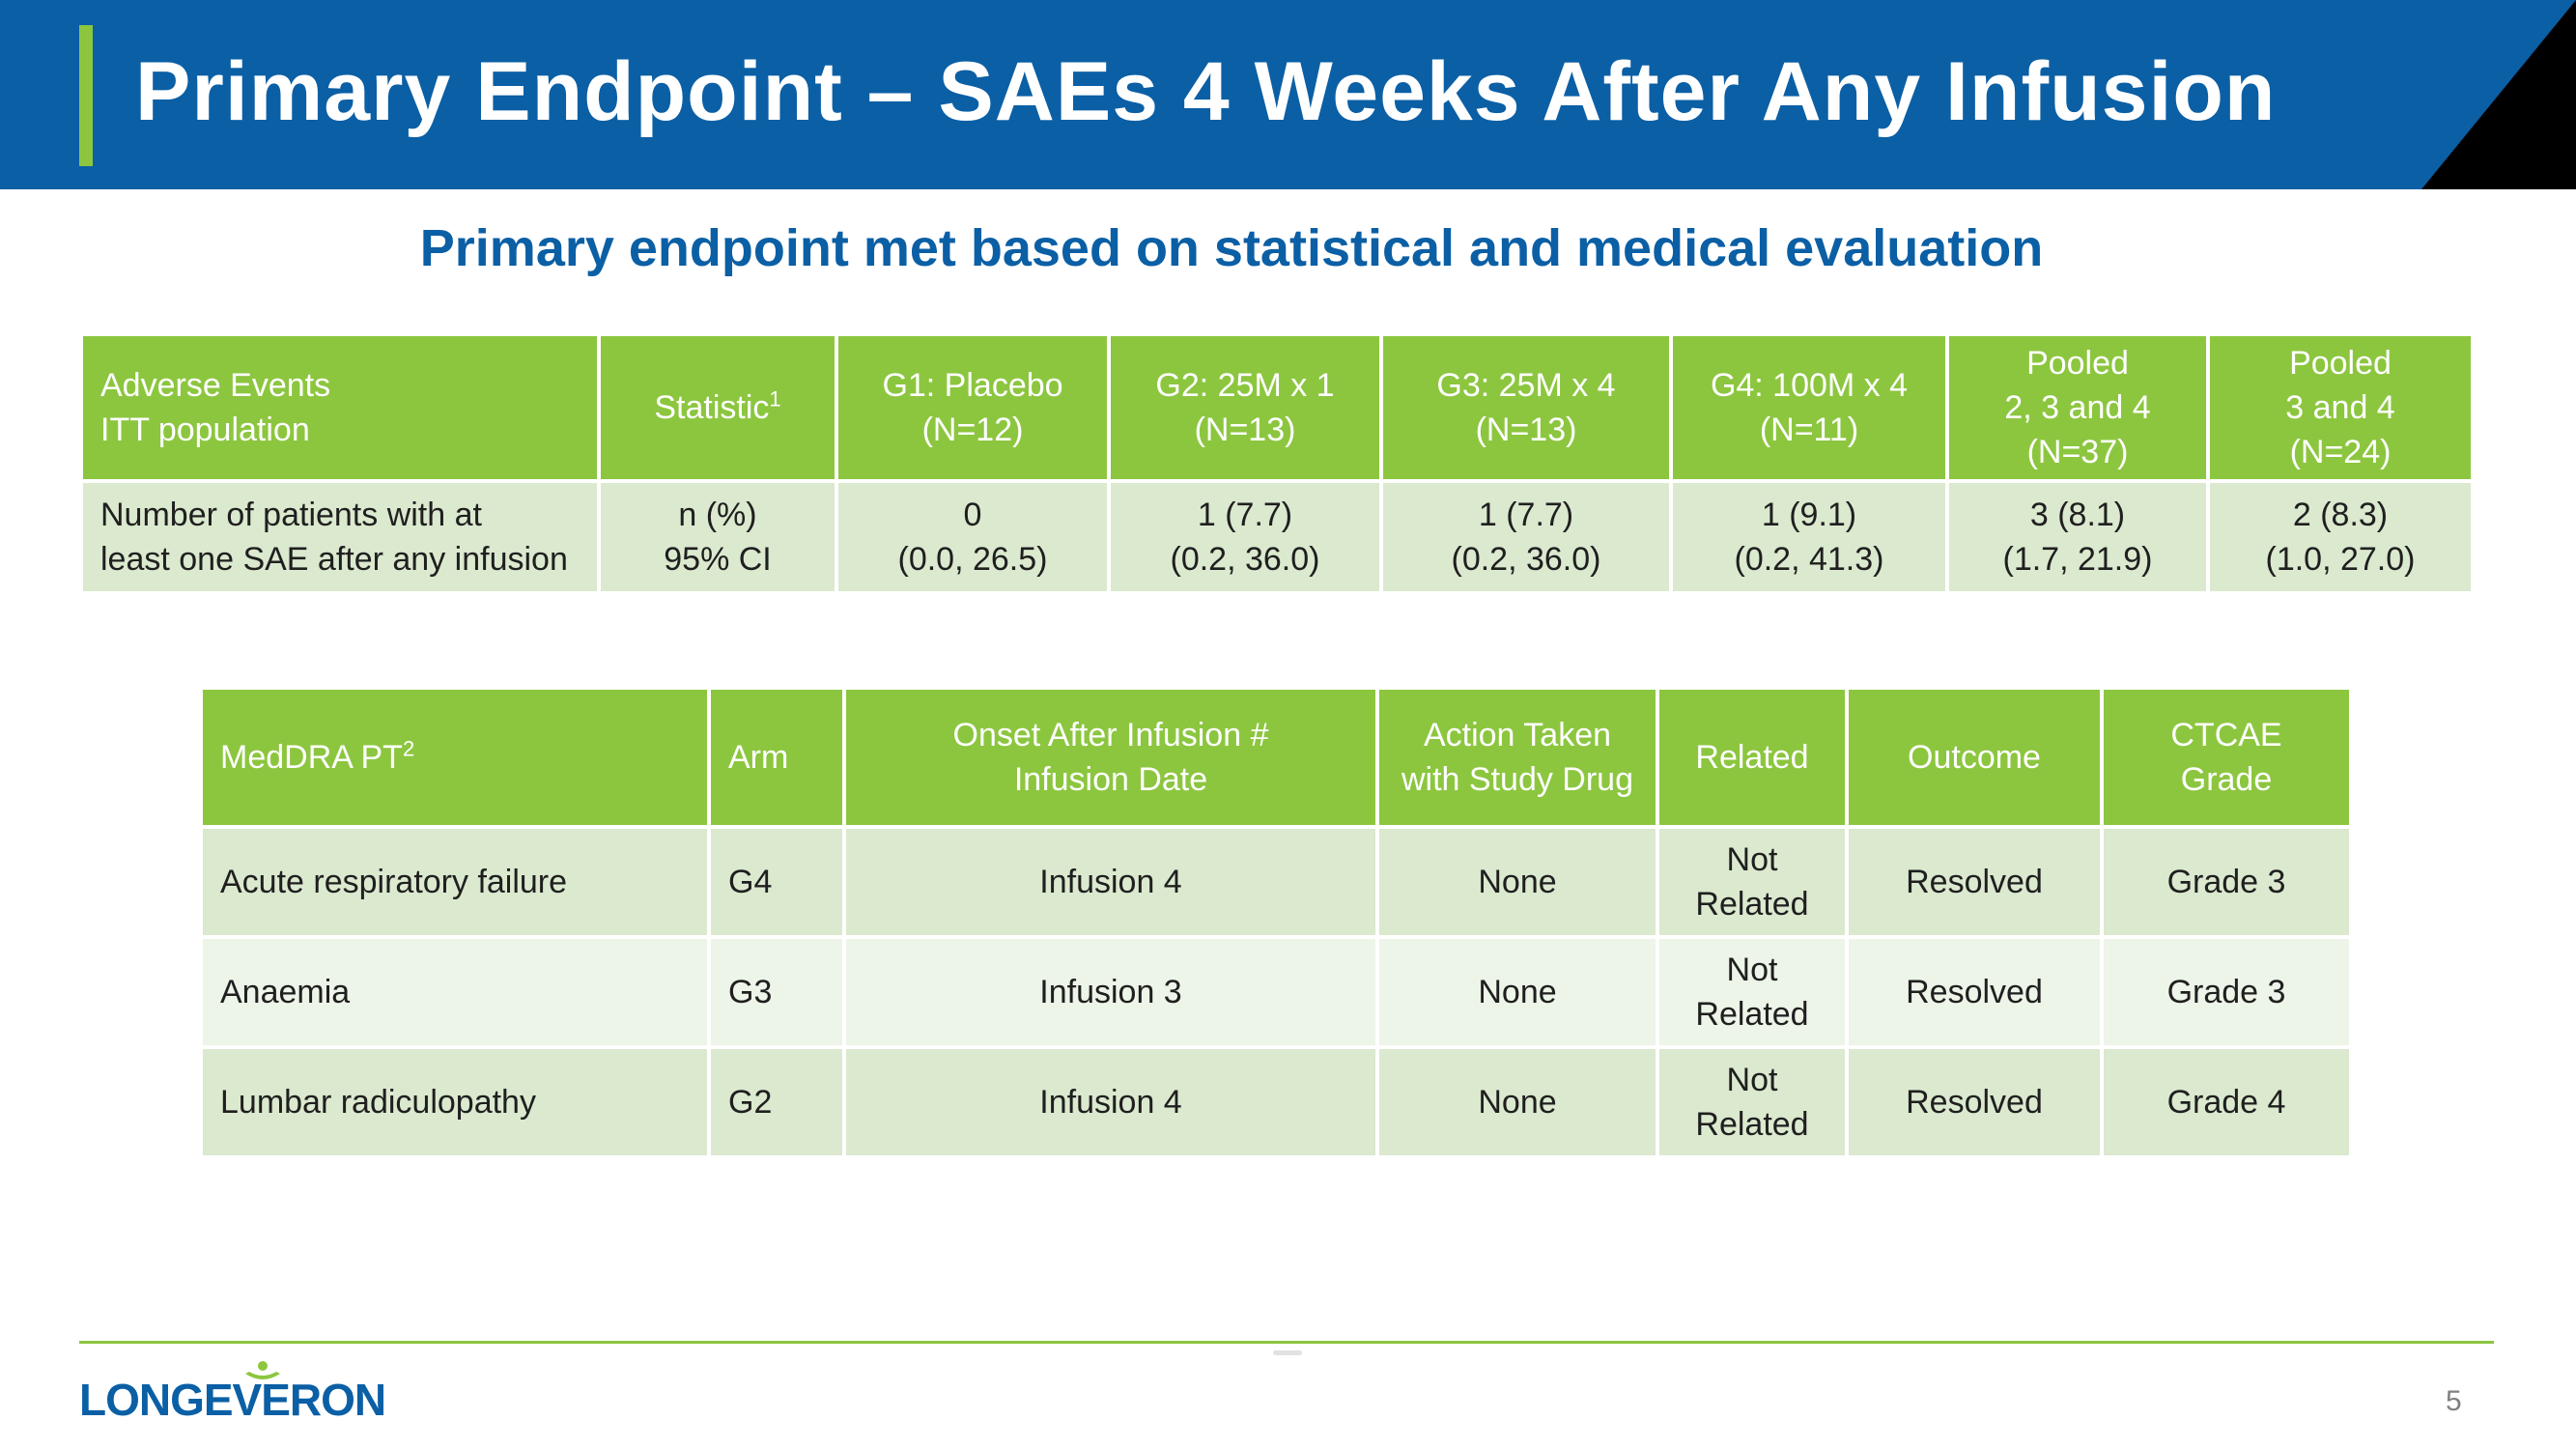 The width and height of the screenshot is (2576, 1449). I want to click on cell-onset: Infusion 3, so click(1110, 992).